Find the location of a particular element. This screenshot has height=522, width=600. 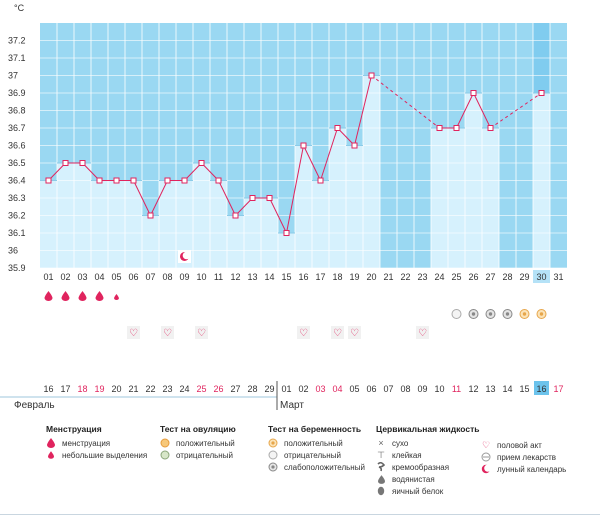

cycle-day-label: 05 is located at coordinates (116, 277).